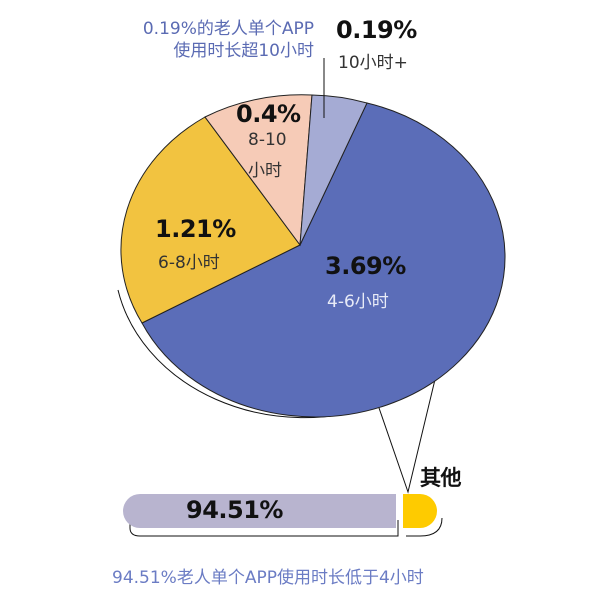 Image resolution: width=600 pixels, height=594 pixels. I want to click on bar-other, so click(420, 511).